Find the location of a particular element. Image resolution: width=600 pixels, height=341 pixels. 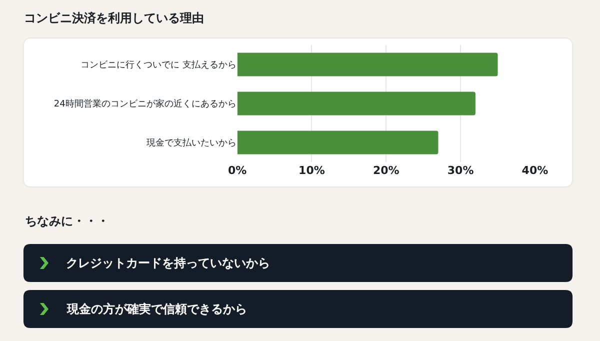

x-tick-label: 10% is located at coordinates (311, 170).